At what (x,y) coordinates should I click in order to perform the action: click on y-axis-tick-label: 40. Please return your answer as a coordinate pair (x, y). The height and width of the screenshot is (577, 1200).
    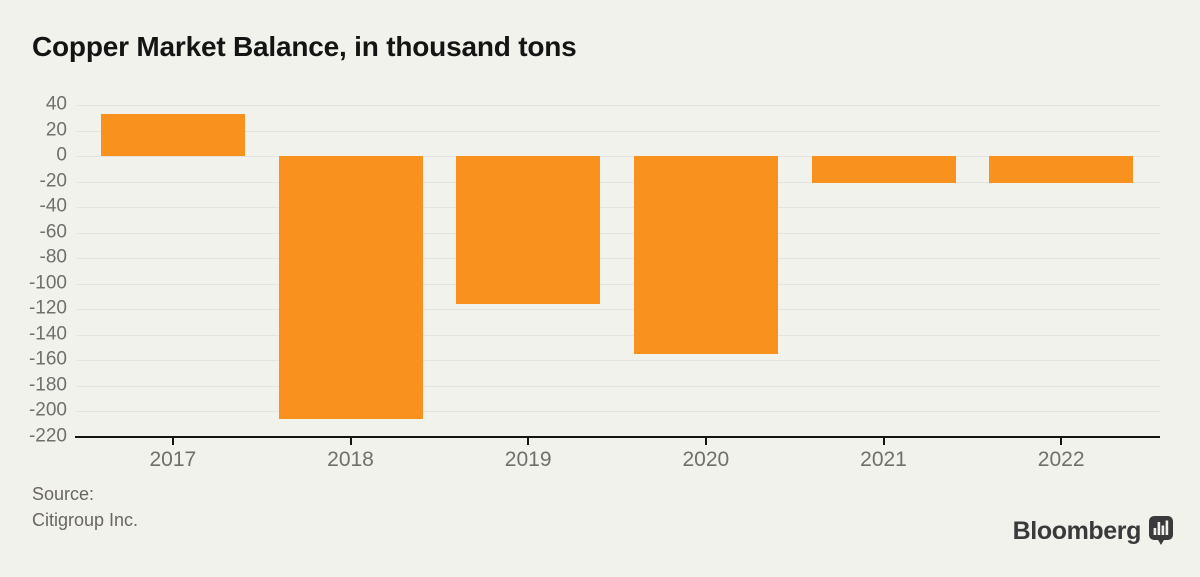
    Looking at the image, I should click on (56, 104).